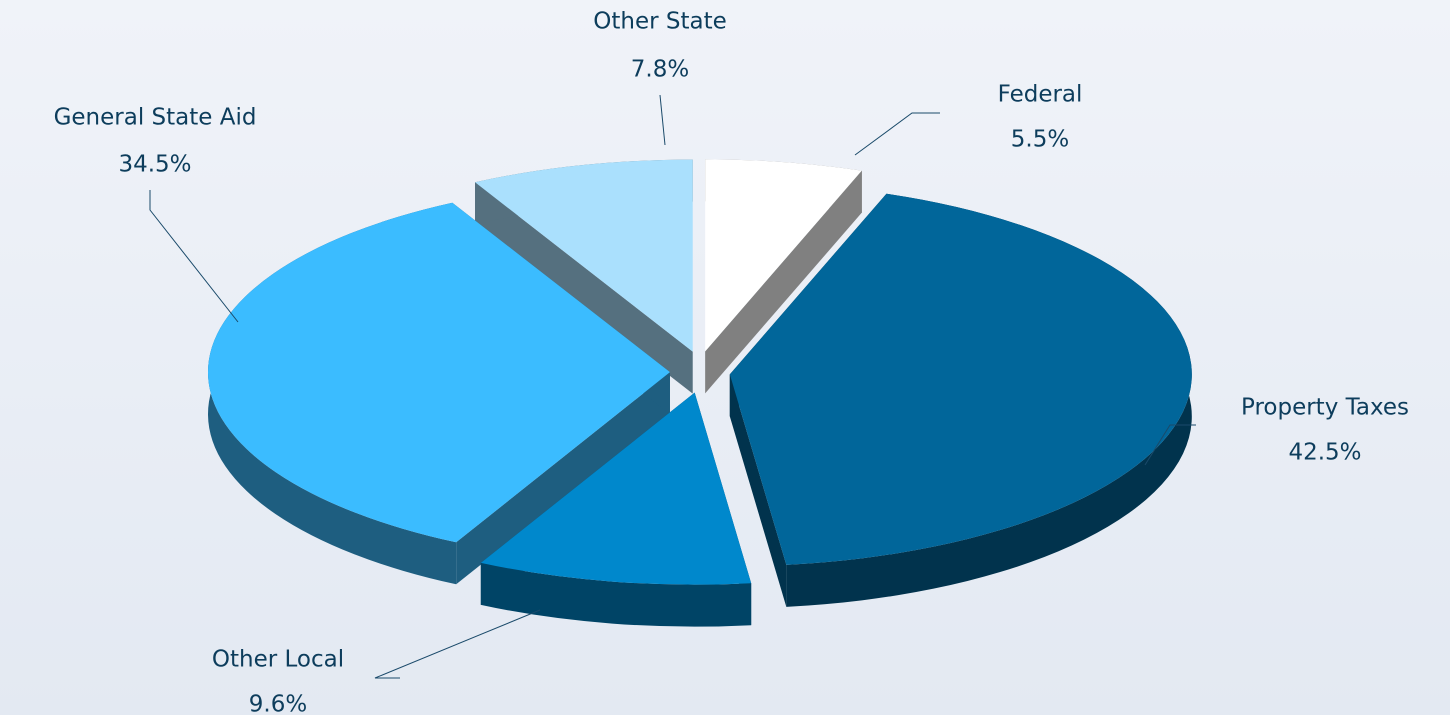 The image size is (1450, 715). Describe the element at coordinates (1324, 453) in the screenshot. I see `slice-value-label: 42.5%` at that location.